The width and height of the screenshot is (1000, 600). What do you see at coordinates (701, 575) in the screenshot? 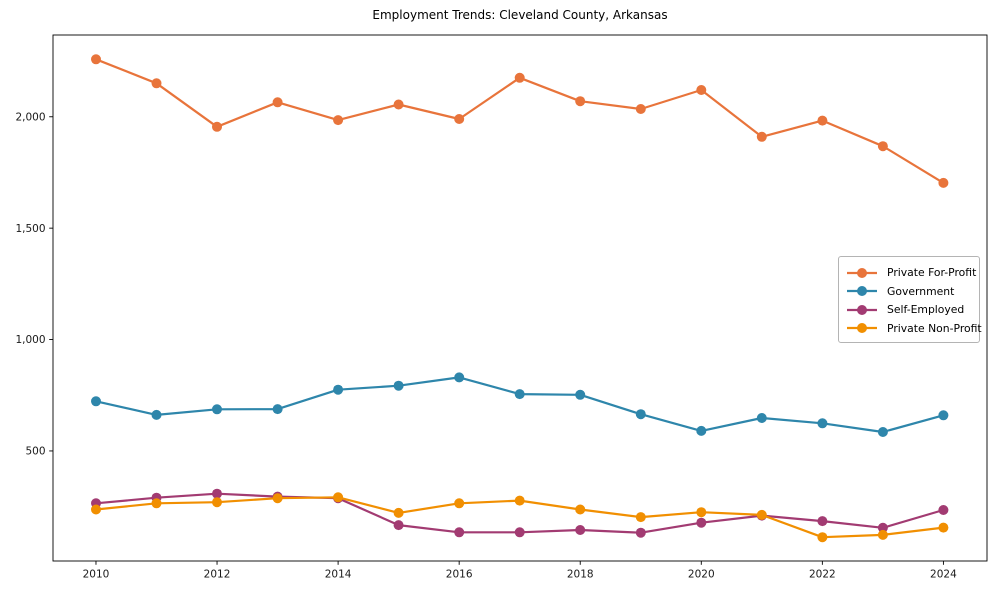
I see `x-tick-label: 2020` at bounding box center [701, 575].